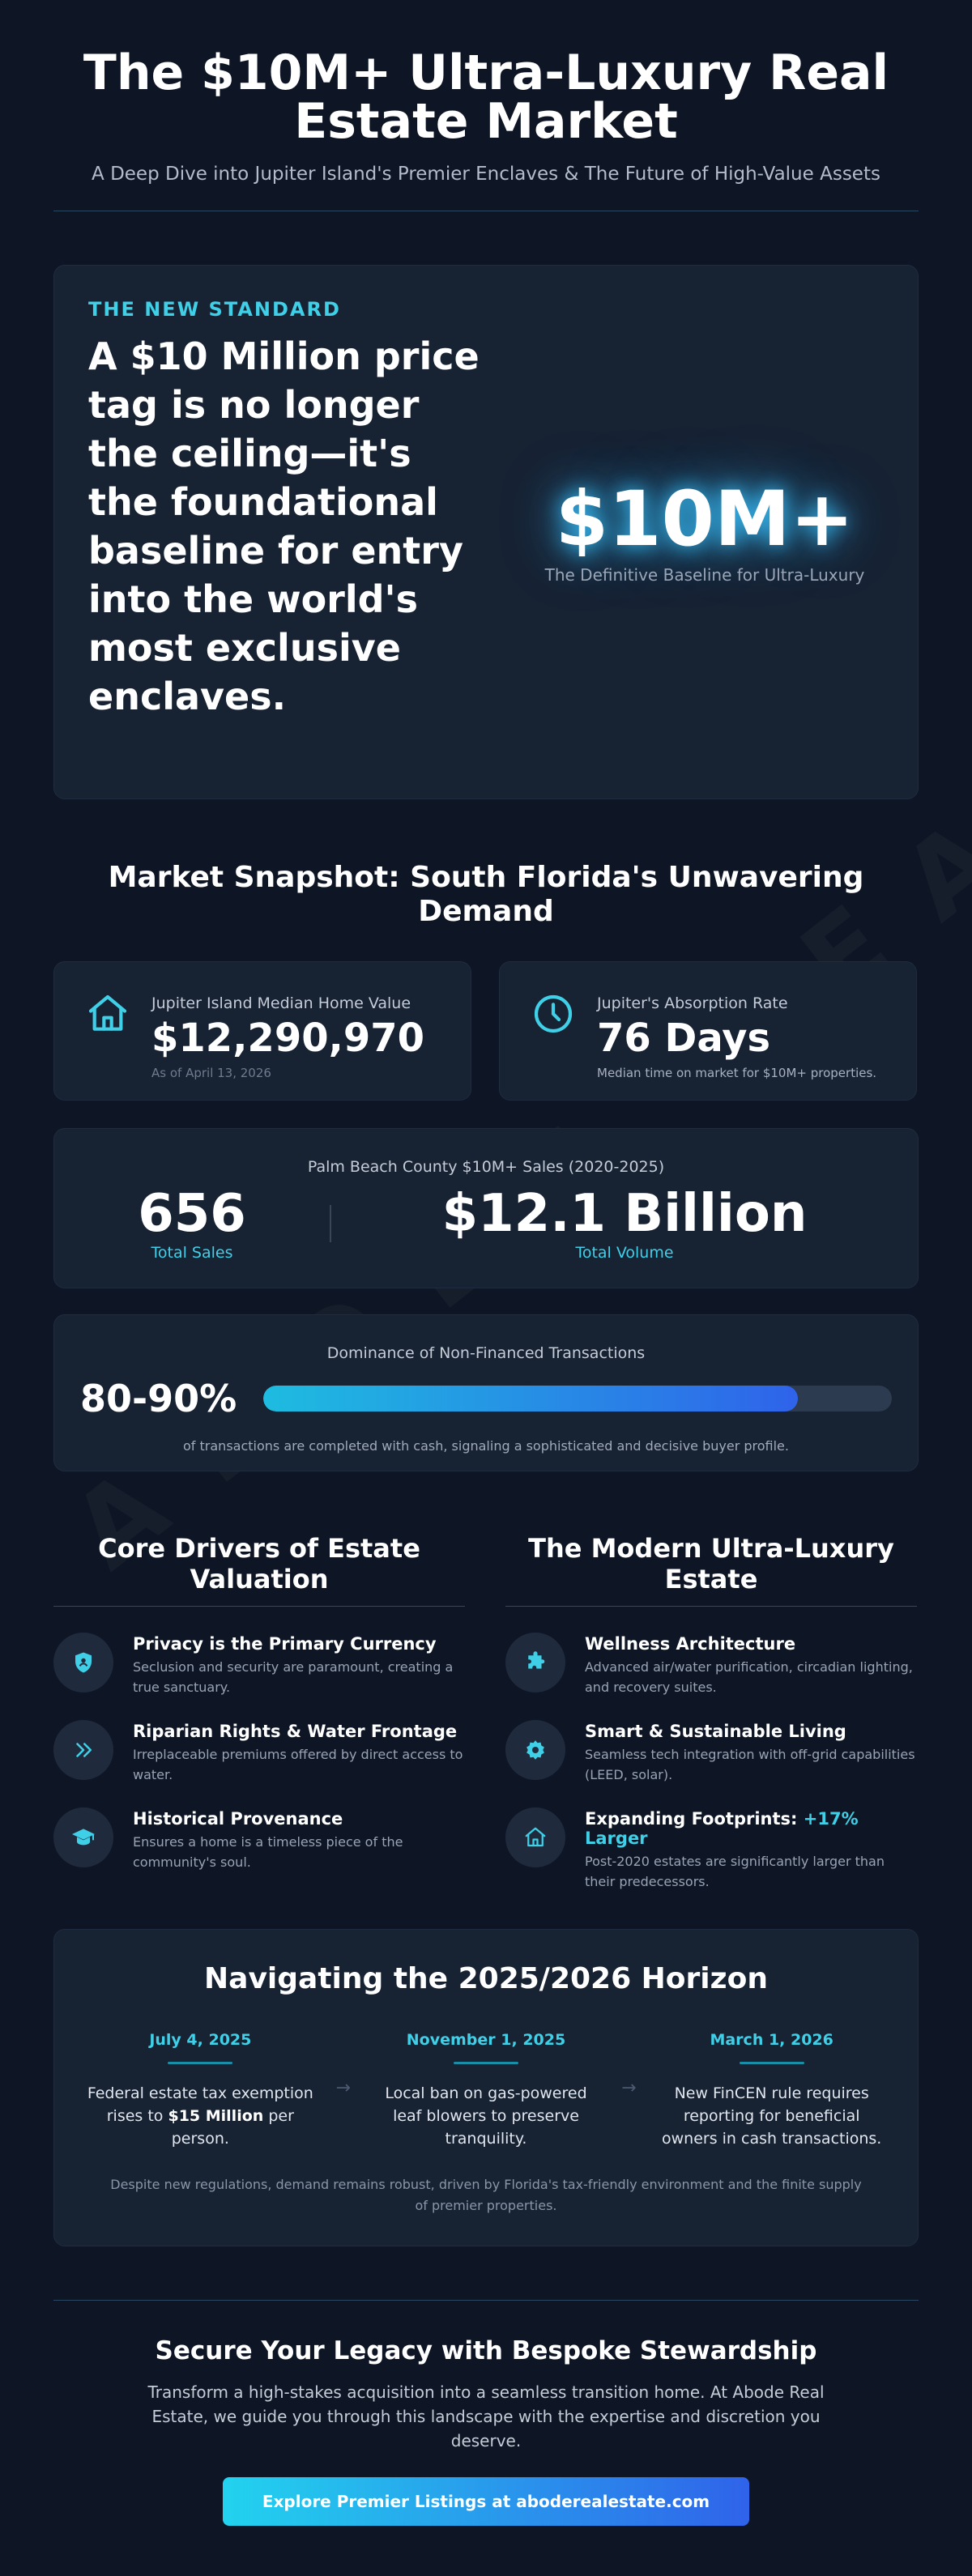  Describe the element at coordinates (214, 309) in the screenshot. I see `hero-eyebrow: THE NEW STANDARD` at that location.